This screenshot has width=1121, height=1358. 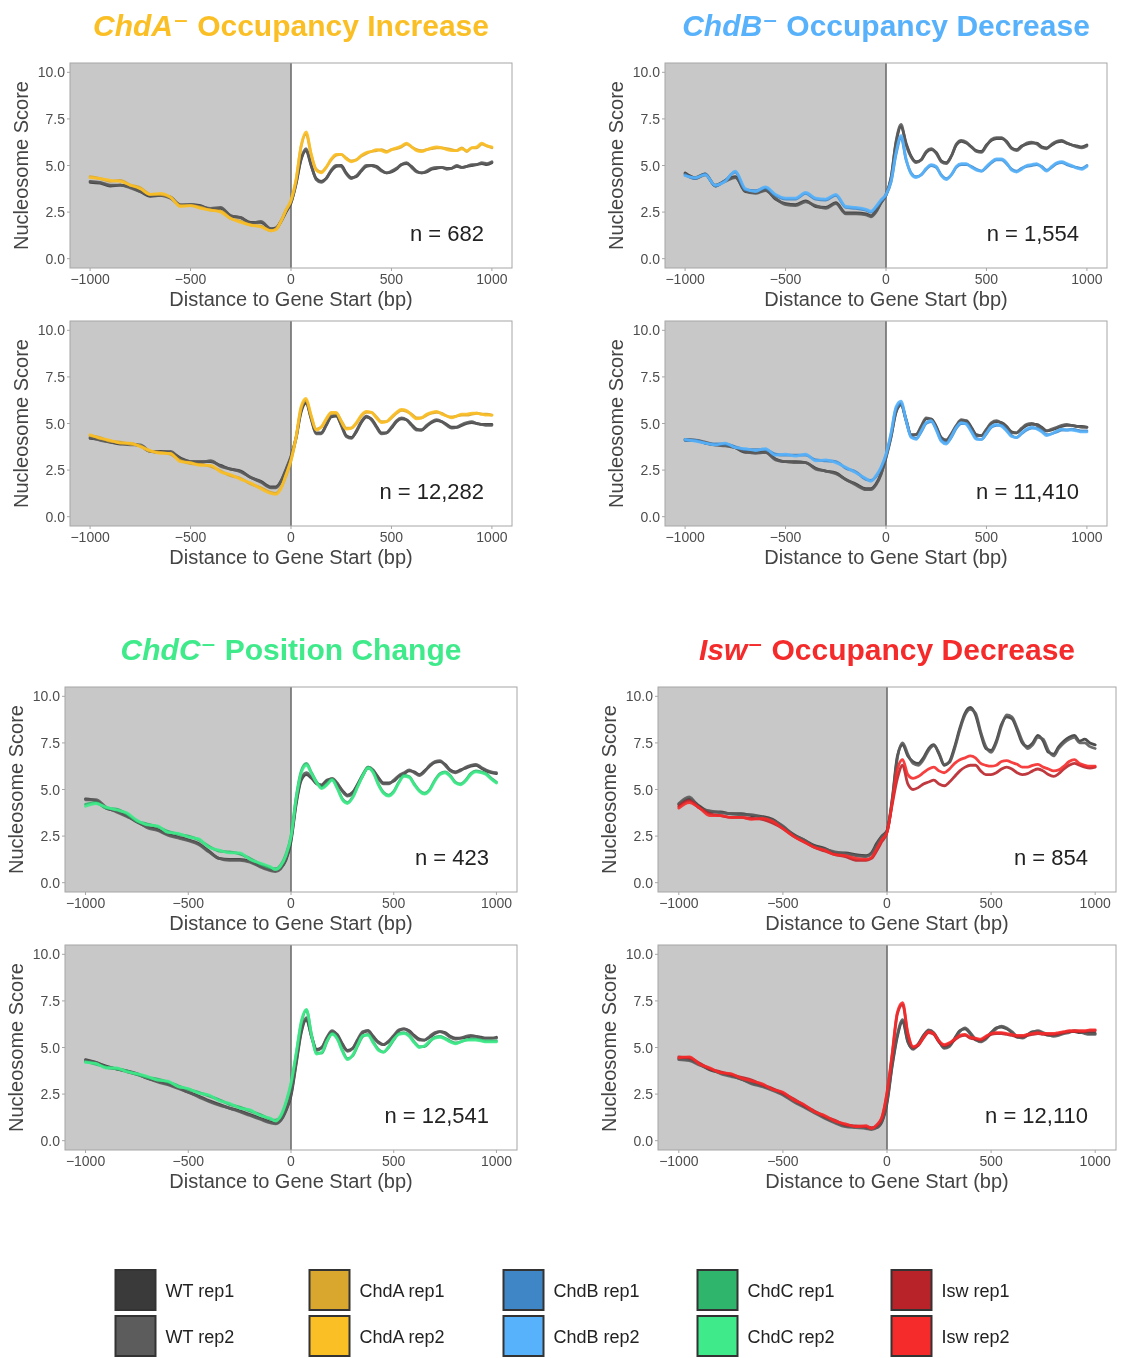 I want to click on annotation: n = 854, so click(x=1050, y=857).